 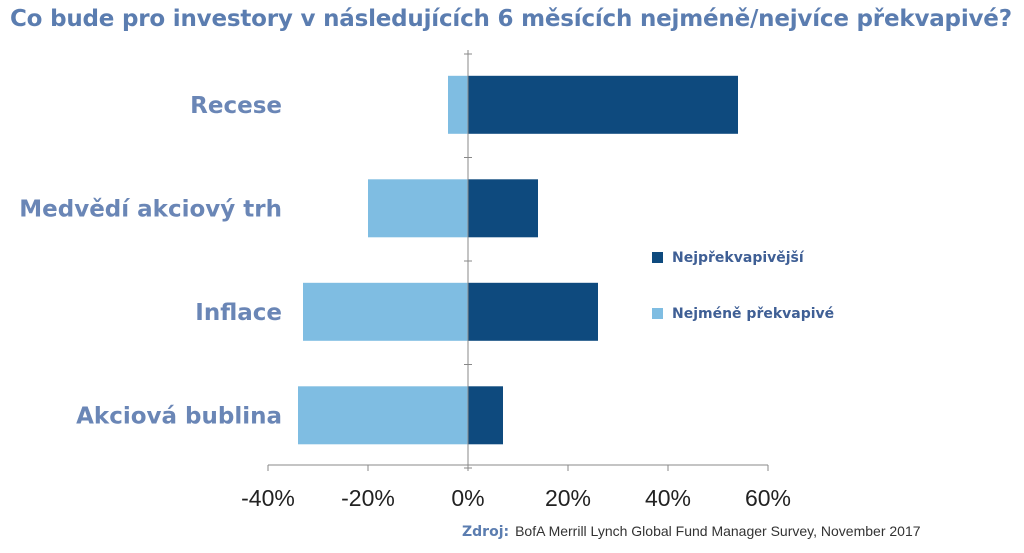 I want to click on category-label: Medvědí akciový trh, so click(x=150, y=209).